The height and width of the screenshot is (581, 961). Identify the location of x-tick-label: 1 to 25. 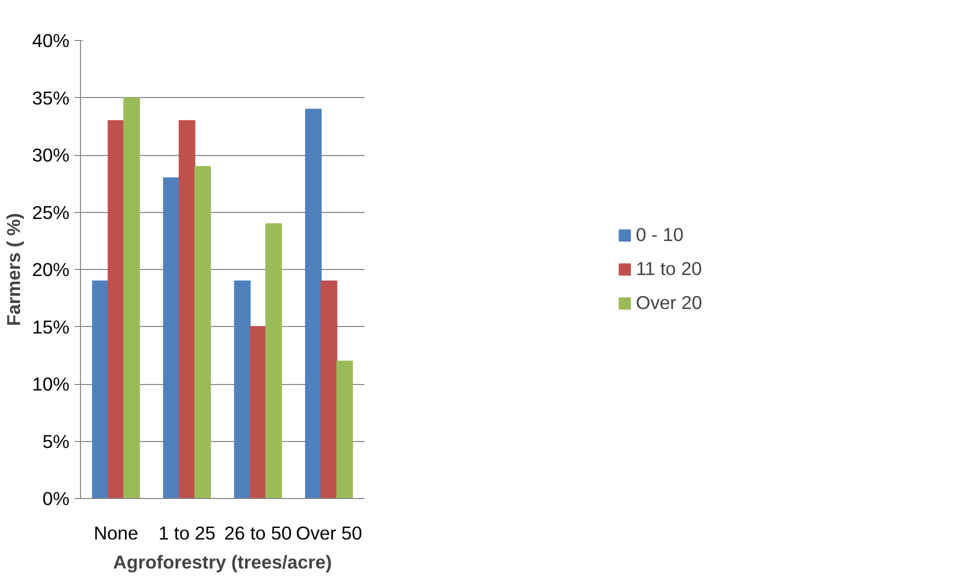
(187, 533).